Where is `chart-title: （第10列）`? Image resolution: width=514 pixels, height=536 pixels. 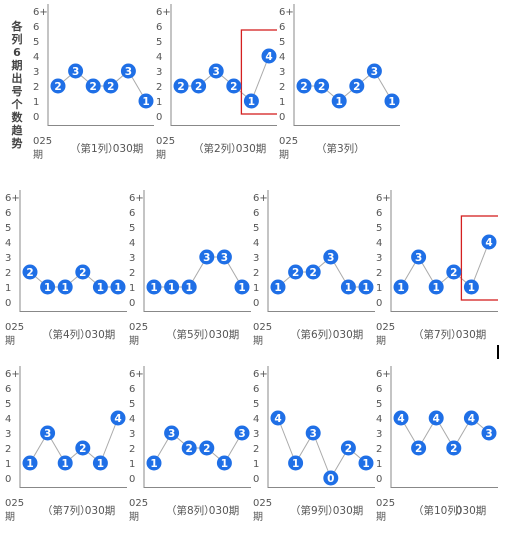 chart-title: （第10列） is located at coordinates (440, 510).